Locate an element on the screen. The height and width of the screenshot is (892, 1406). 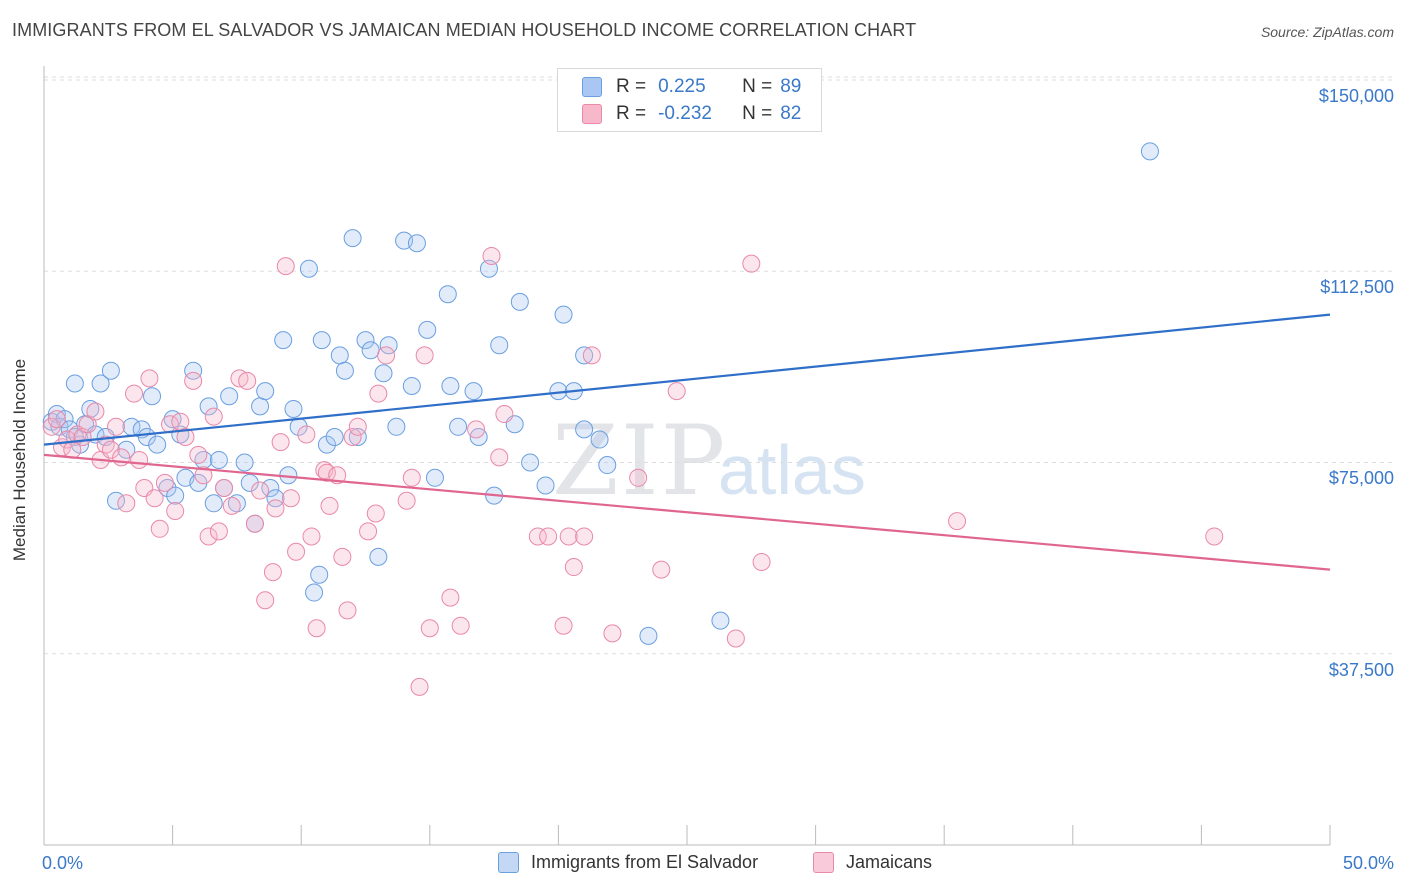
legend-n-label: N = is located at coordinates (757, 113).